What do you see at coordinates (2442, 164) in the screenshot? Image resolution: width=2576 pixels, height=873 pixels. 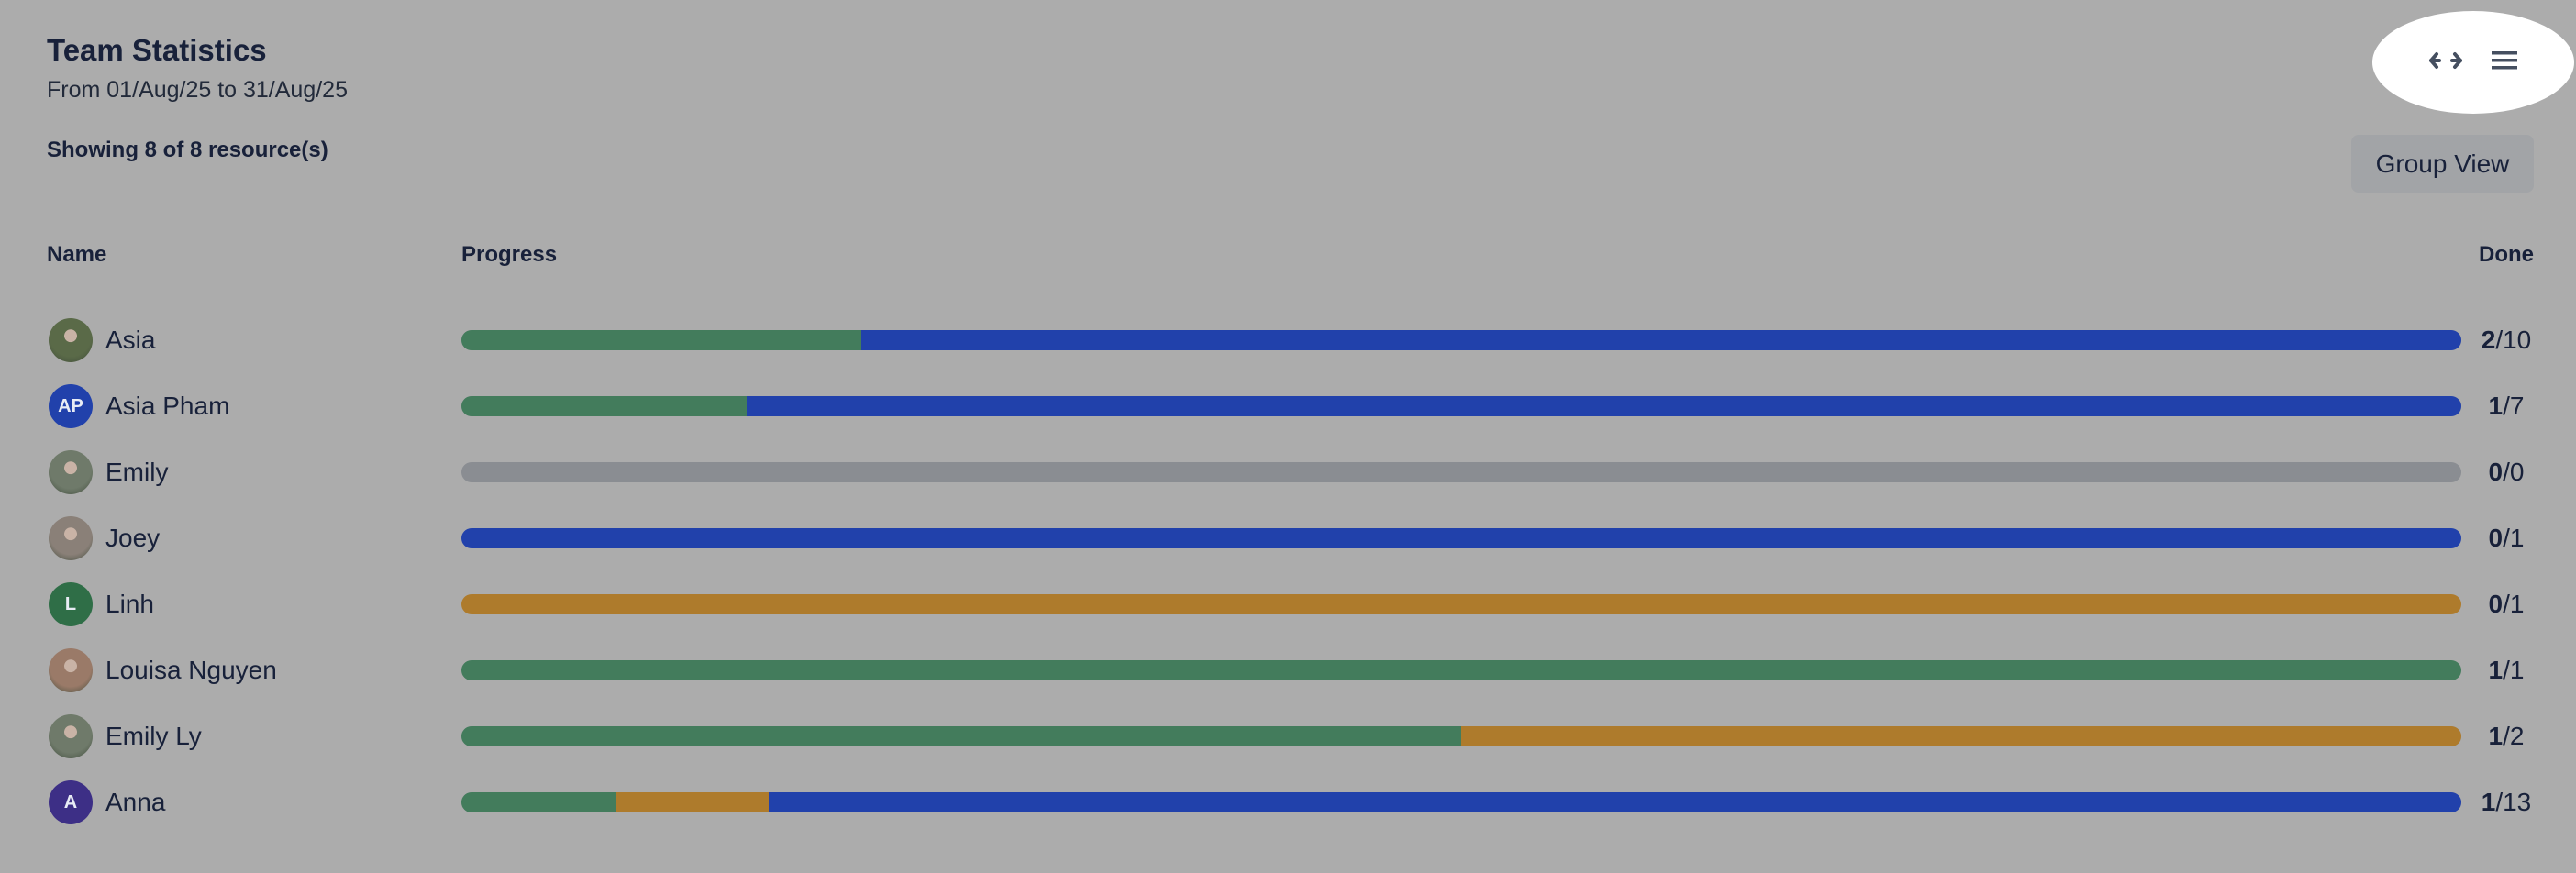 I see `group-view-button: Group View` at bounding box center [2442, 164].